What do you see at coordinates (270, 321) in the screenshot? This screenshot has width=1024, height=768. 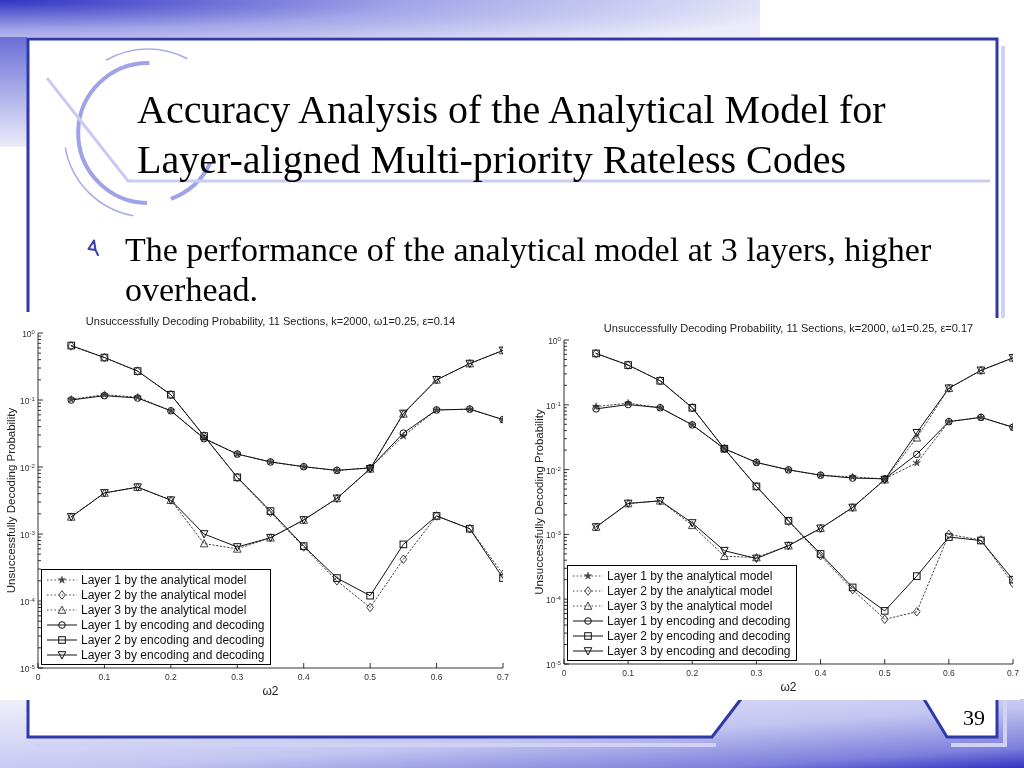 I see `chart-title: Unsuccessfully Decoding Probability, 11 Sections, k=2000, ω1=0.25, ε=0.14` at bounding box center [270, 321].